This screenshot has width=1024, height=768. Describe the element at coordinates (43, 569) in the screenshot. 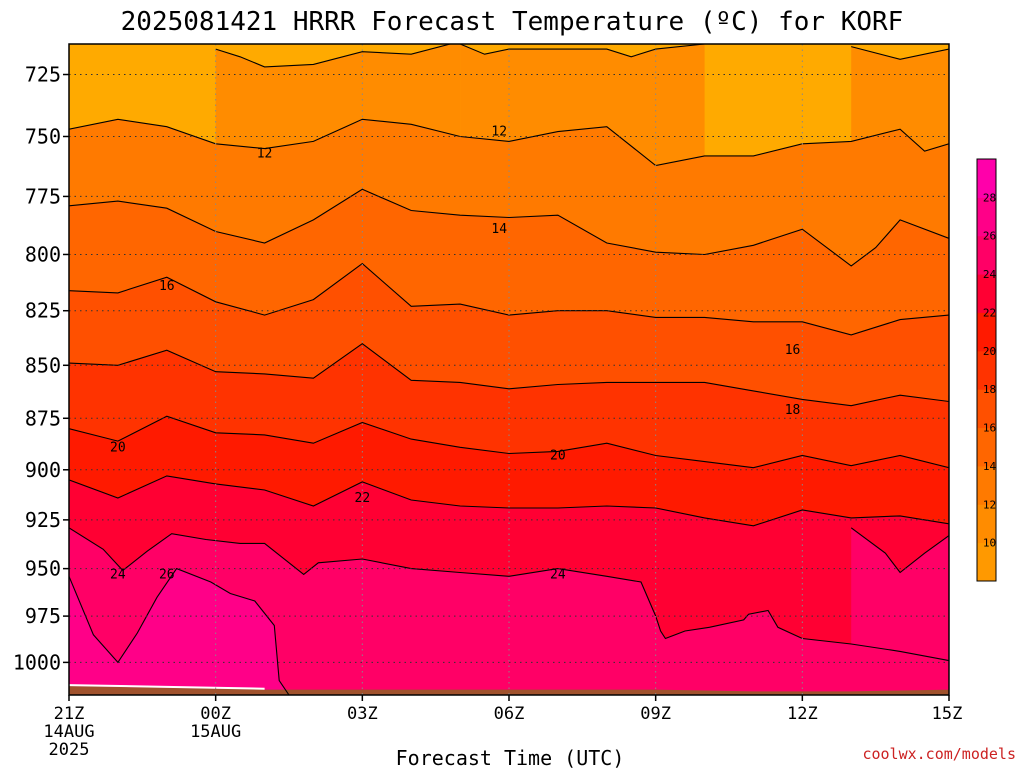

I see `y-tick-label: 950` at that location.